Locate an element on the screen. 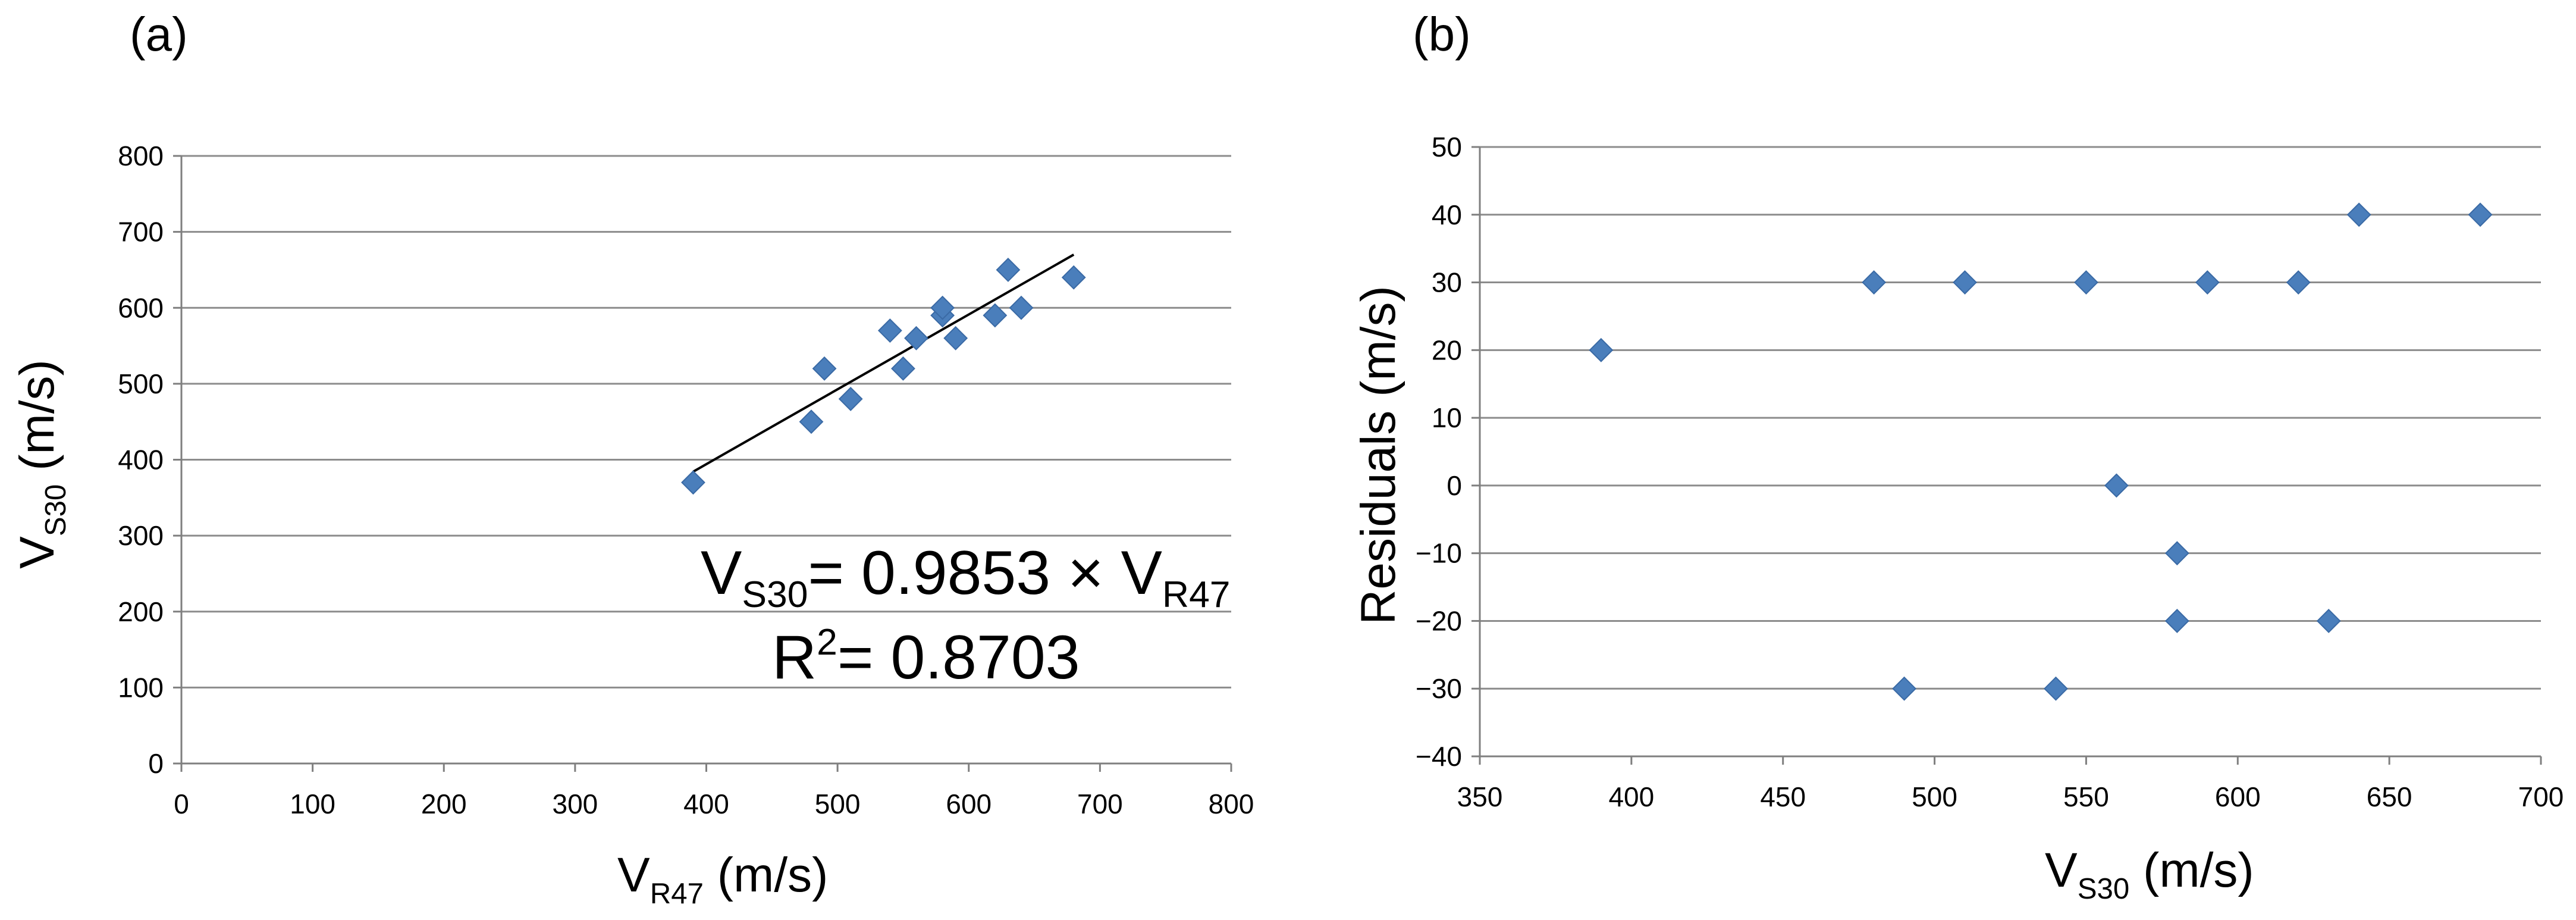 The image size is (2576, 920). x-ticks-b: 350 400 450 500 550 600 650 700 is located at coordinates (2010, 784).